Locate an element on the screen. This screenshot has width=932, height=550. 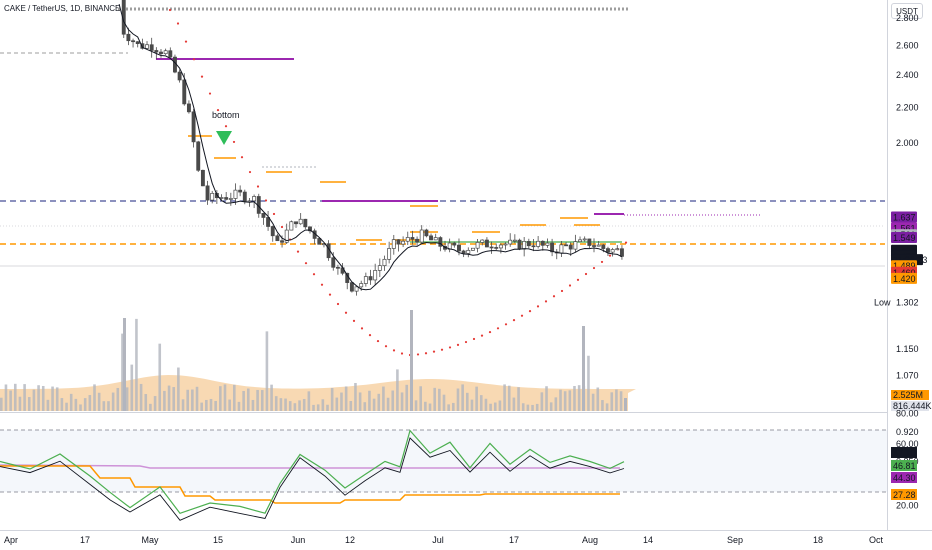
rsi-green-line is located at coordinates (312, 472).